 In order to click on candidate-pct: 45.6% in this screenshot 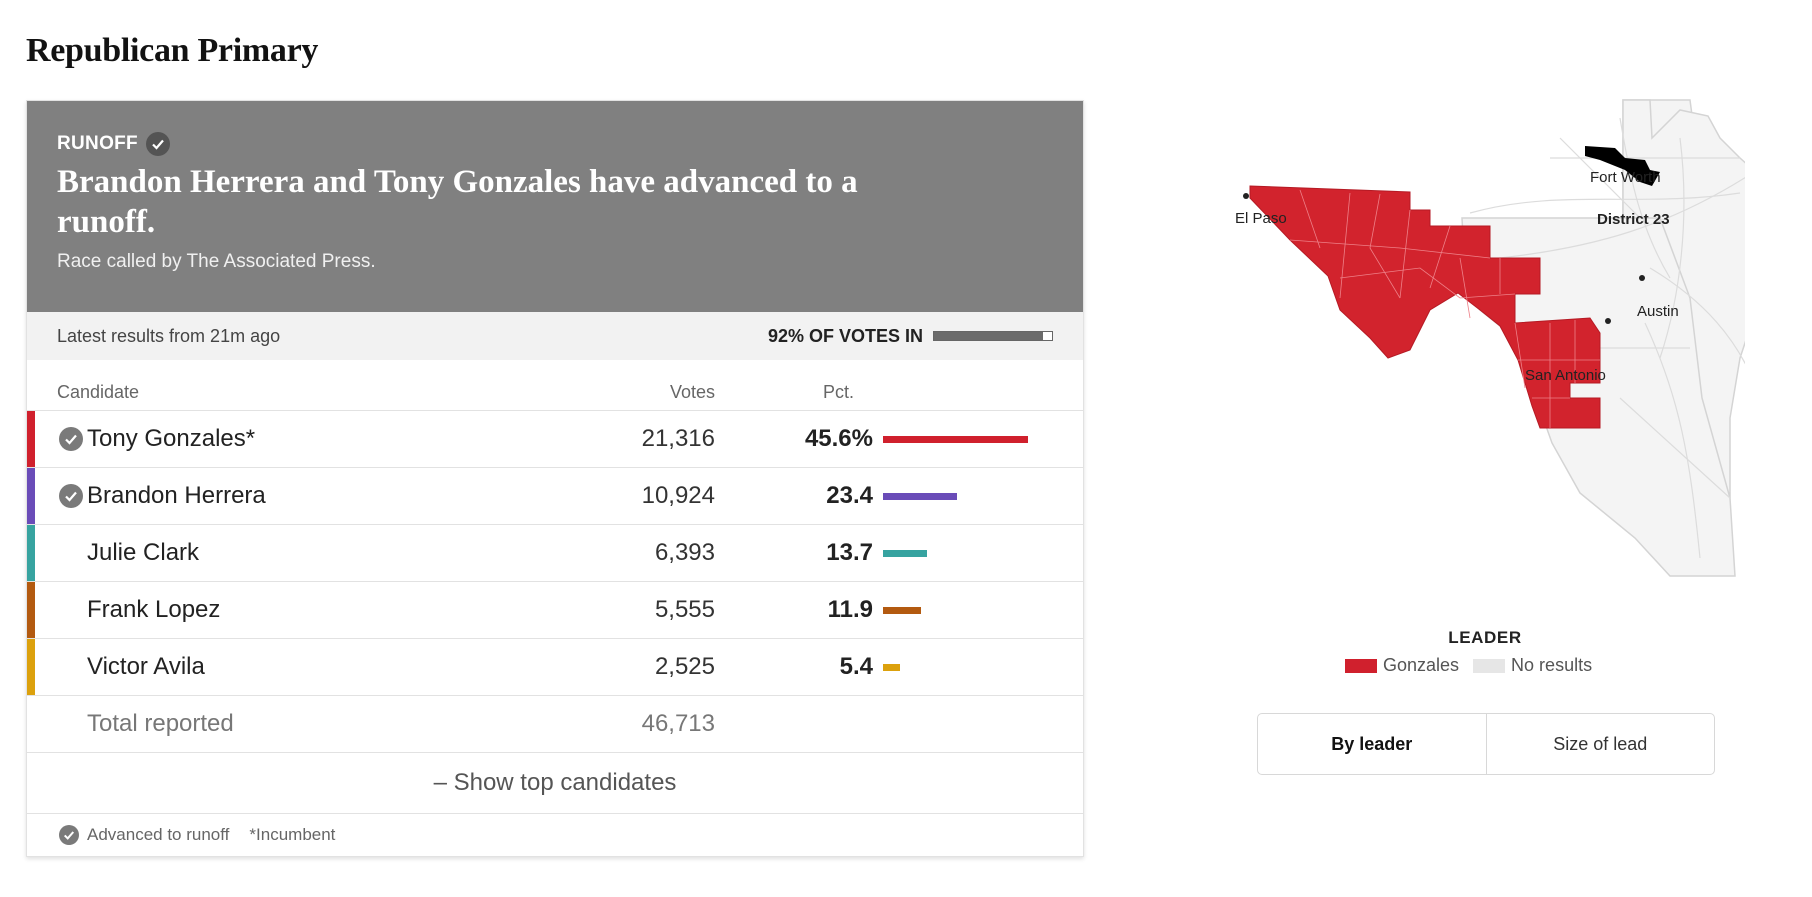, I will do `click(838, 438)`.